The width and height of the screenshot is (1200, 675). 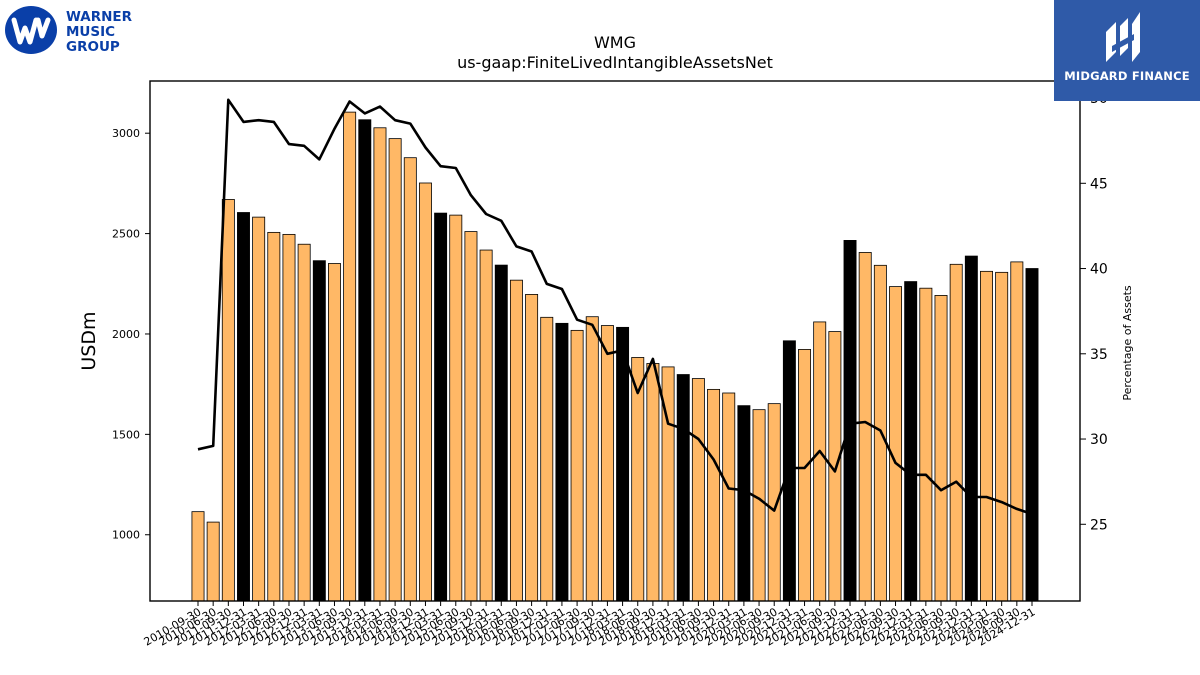 What do you see at coordinates (1123, 37) in the screenshot?
I see `midgard-logo-icon` at bounding box center [1123, 37].